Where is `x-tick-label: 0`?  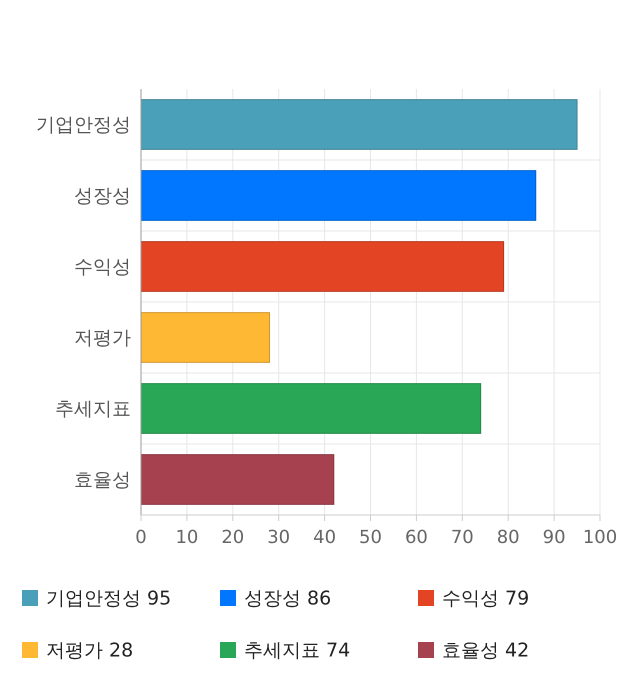
x-tick-label: 0 is located at coordinates (141, 537).